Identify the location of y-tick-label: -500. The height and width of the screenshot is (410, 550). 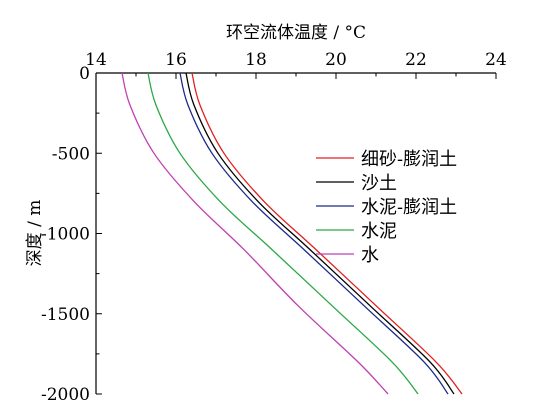
(71, 154).